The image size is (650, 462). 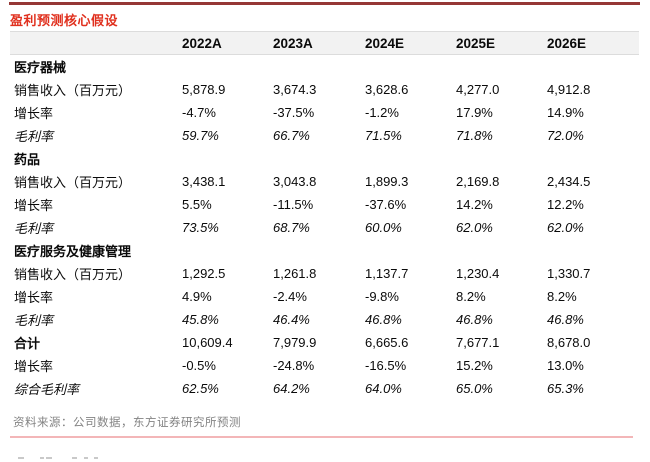 I want to click on table-row: 增长率 4.9% -2.4% -9.8% 8.2% 8.2%, so click(x=324, y=296).